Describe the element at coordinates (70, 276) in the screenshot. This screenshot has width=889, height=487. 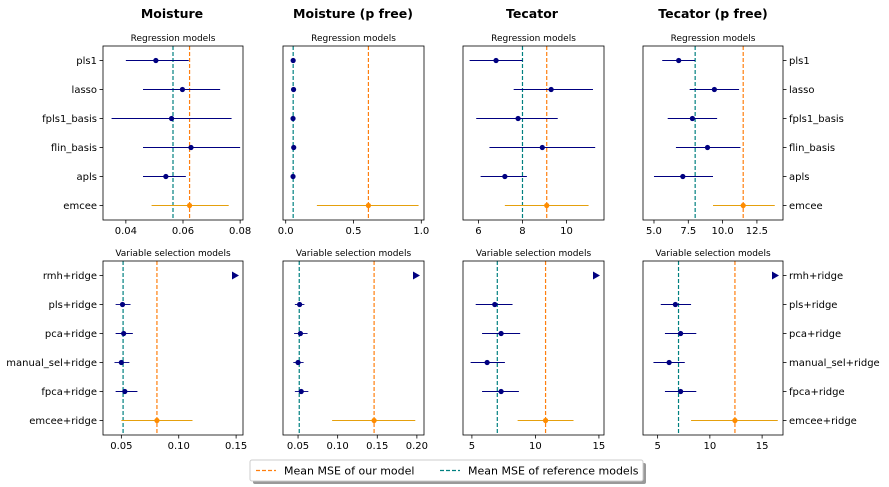
I see `y-tick-label: rmh+ridge` at that location.